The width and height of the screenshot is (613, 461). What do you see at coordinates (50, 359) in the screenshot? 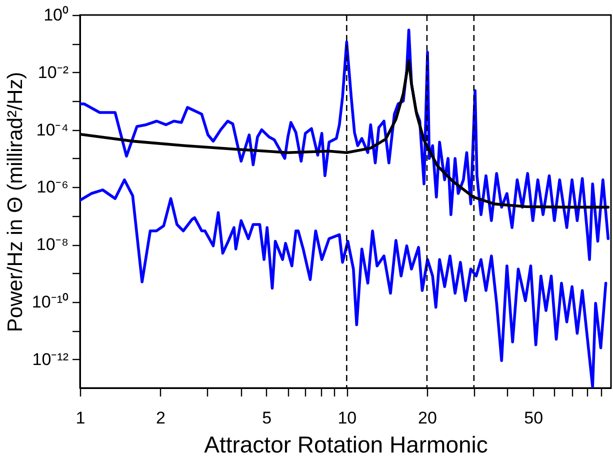
I see `y-tick-label: 10⁻¹²` at bounding box center [50, 359].